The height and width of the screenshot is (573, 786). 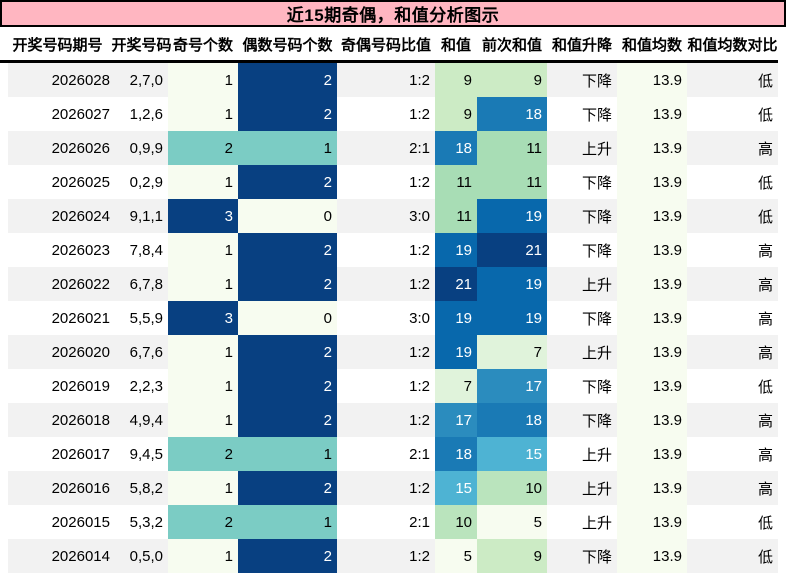 What do you see at coordinates (732, 182) in the screenshot?
I see `cell-sum-mean-compare: 低` at bounding box center [732, 182].